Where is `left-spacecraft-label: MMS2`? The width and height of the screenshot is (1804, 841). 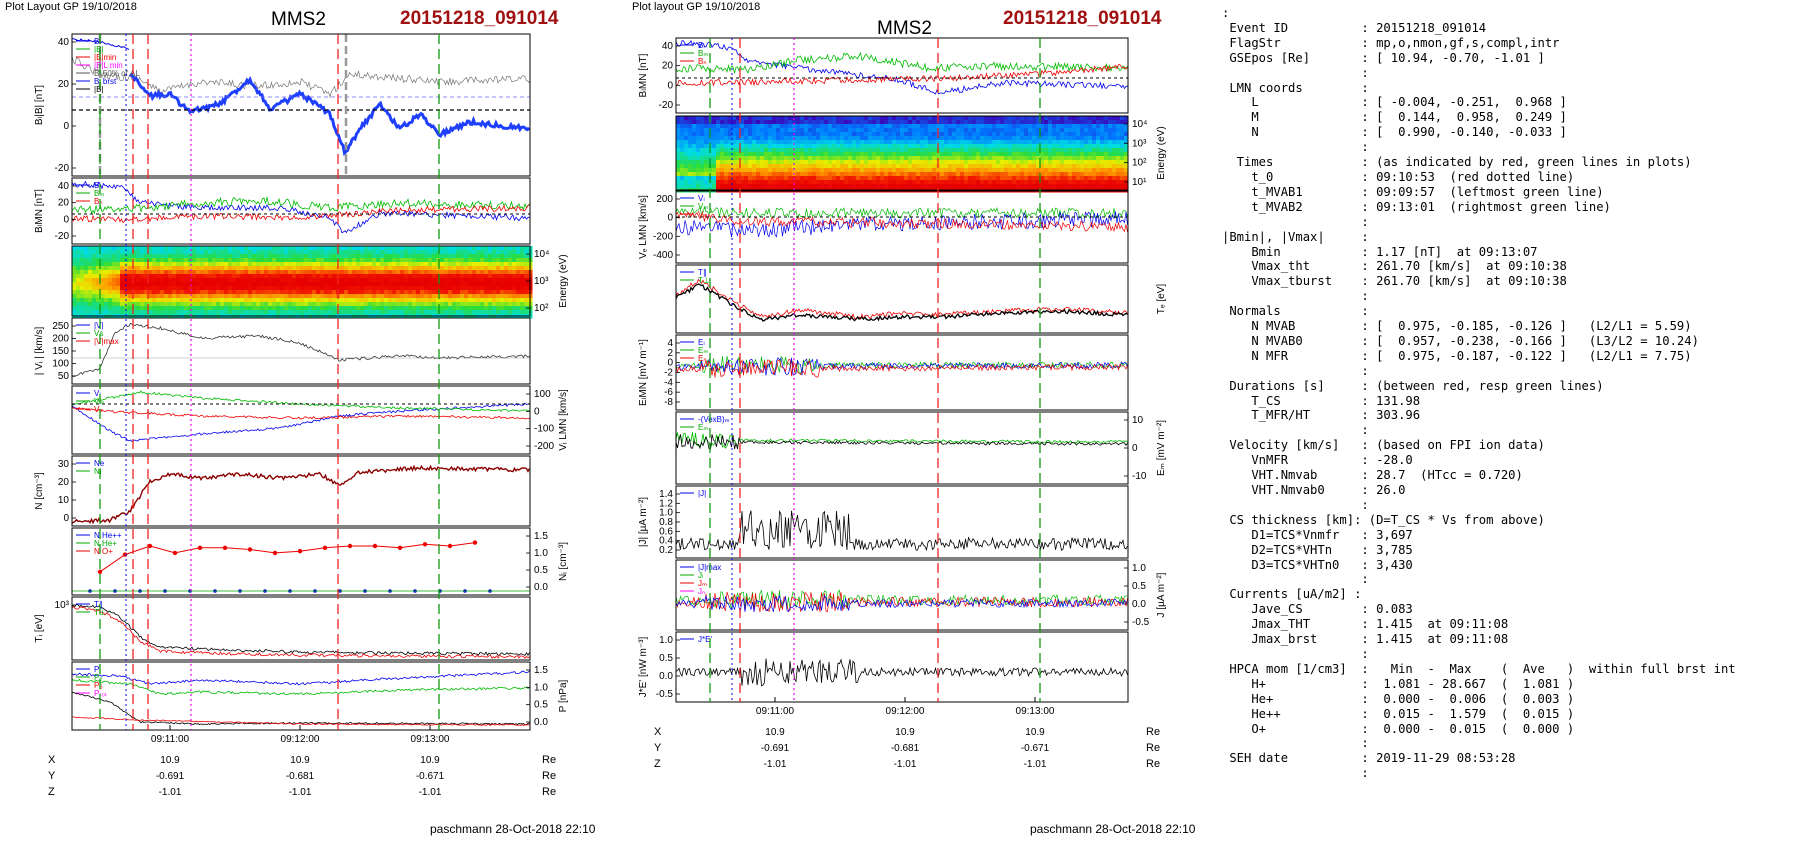
left-spacecraft-label: MMS2 is located at coordinates (298, 19).